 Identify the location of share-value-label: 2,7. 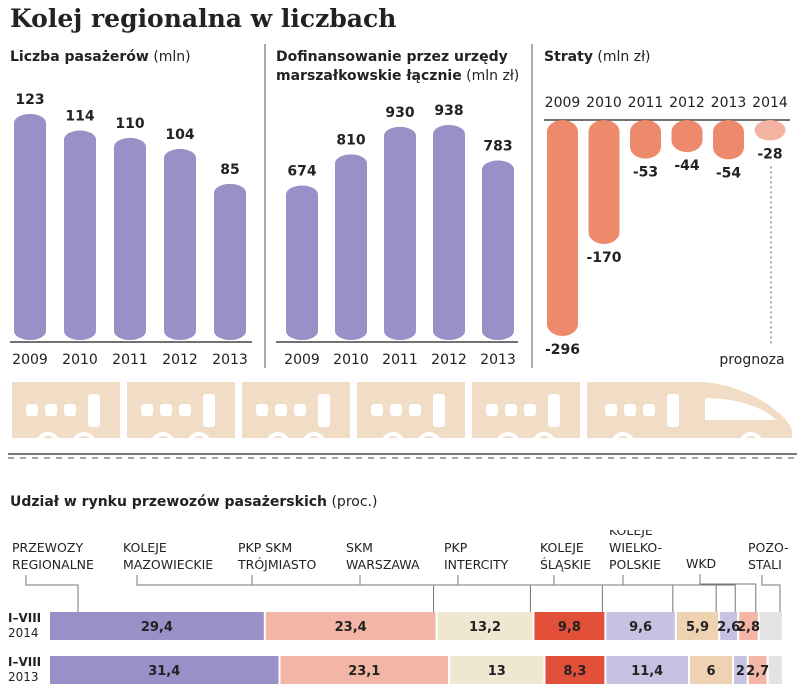
(757, 671).